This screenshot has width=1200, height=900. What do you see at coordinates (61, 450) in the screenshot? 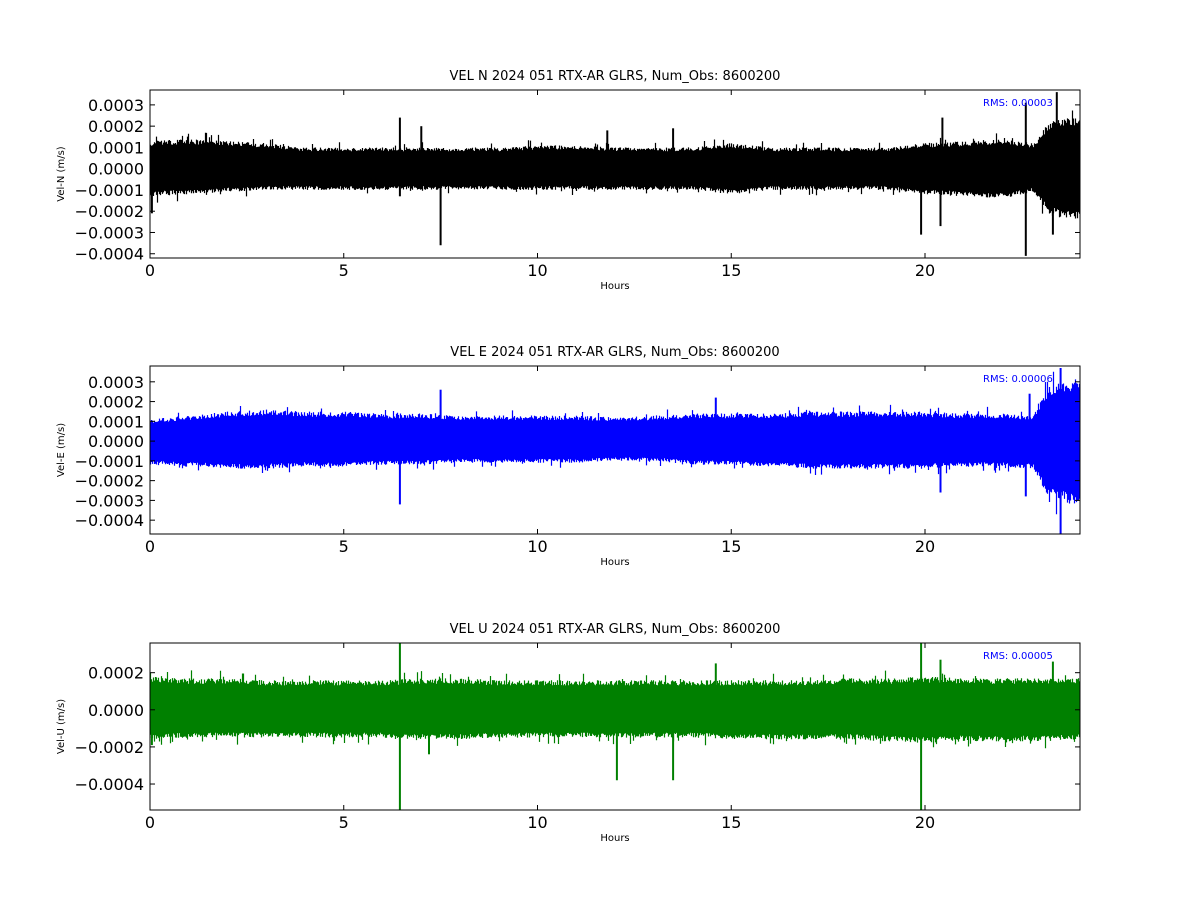
I see `y-axis-label: Vel-E (m/s)` at bounding box center [61, 450].